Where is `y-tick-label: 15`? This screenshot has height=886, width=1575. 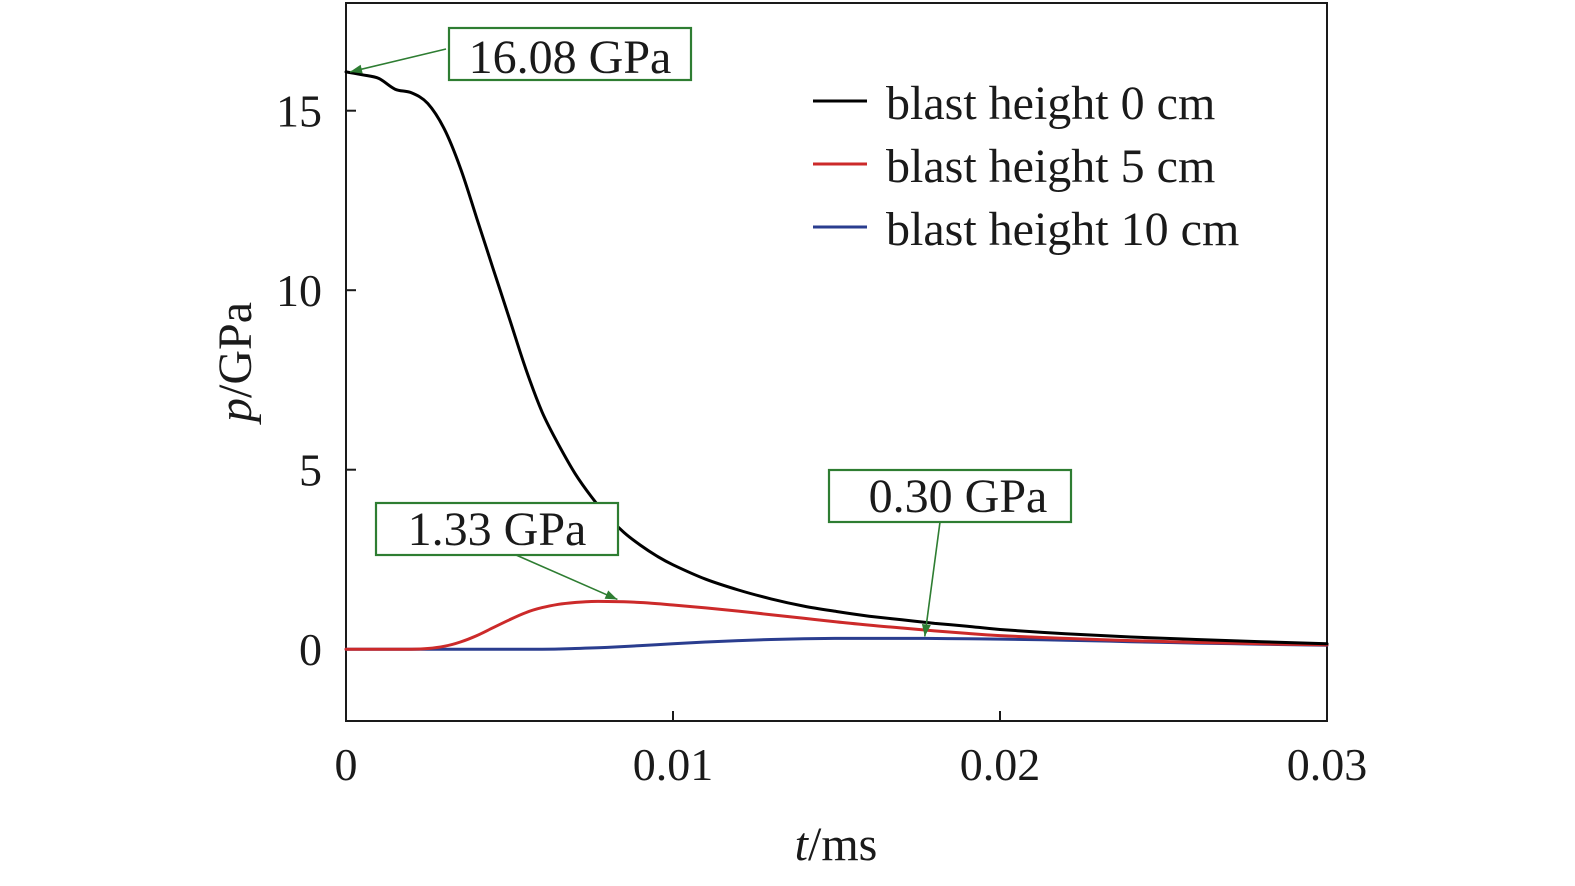
y-tick-label: 15 is located at coordinates (299, 111).